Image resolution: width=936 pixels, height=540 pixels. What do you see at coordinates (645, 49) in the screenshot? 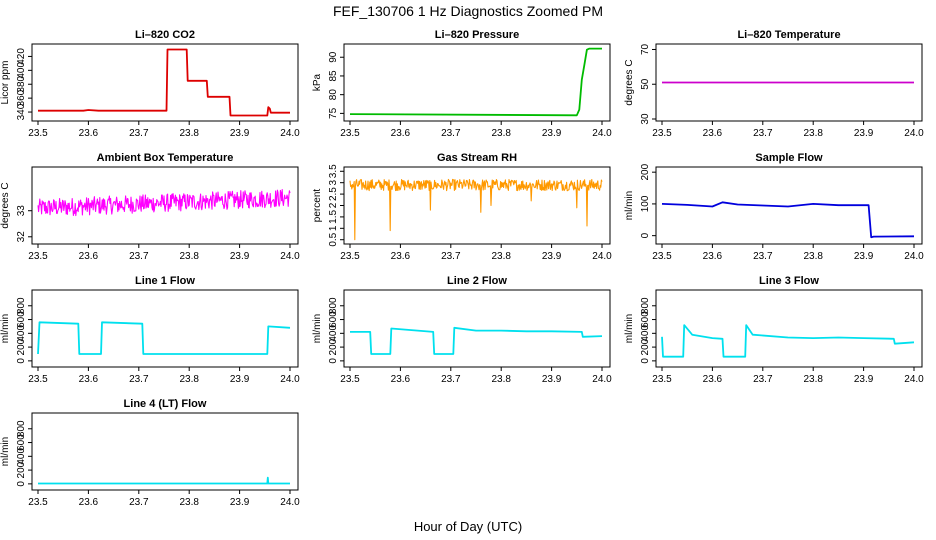
I see `y-tick-label: 70` at bounding box center [645, 49].